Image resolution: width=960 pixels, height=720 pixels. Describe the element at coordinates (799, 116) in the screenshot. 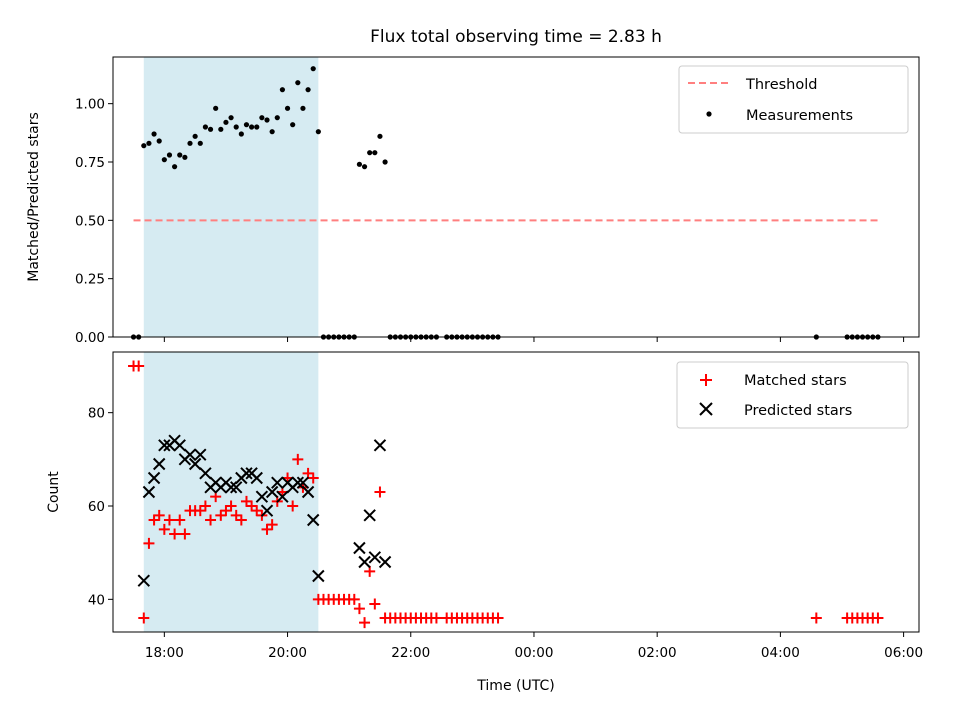

I see `legend-measurements-label: Measurements` at that location.